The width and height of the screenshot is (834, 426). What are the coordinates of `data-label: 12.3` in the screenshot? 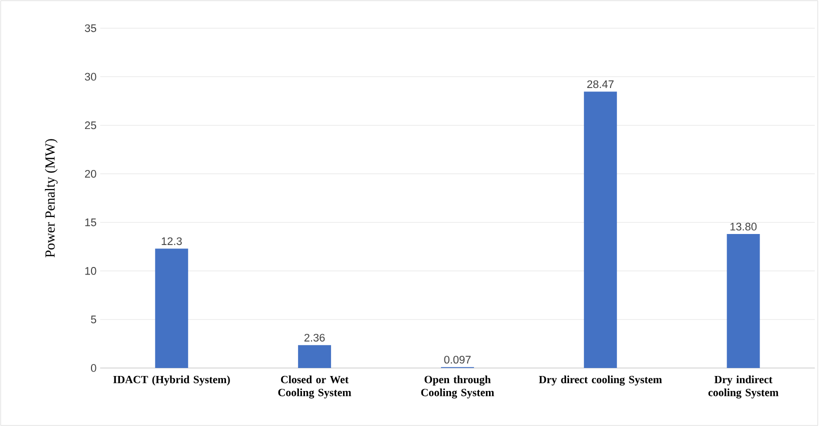 It's located at (172, 241).